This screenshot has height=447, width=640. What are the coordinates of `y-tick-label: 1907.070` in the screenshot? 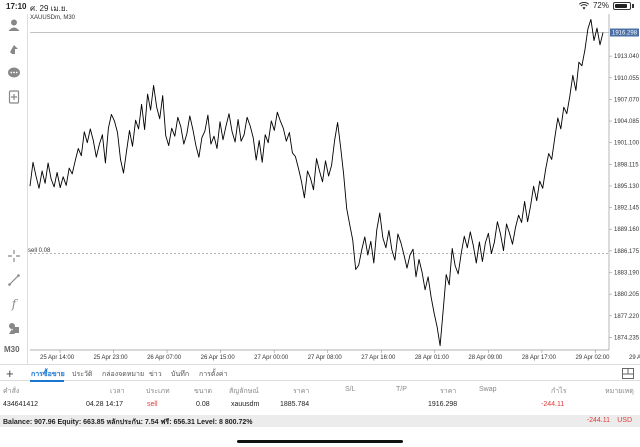 It's located at (627, 100).